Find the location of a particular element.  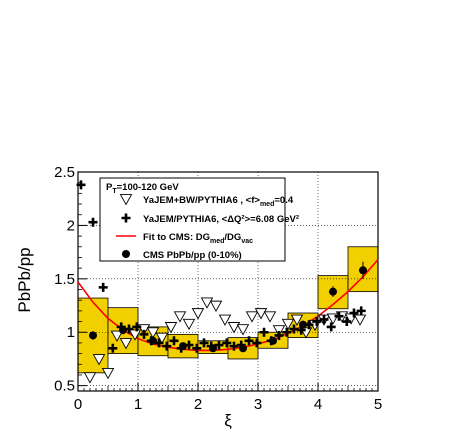

y-tick-label: 2 is located at coordinates (71, 225).